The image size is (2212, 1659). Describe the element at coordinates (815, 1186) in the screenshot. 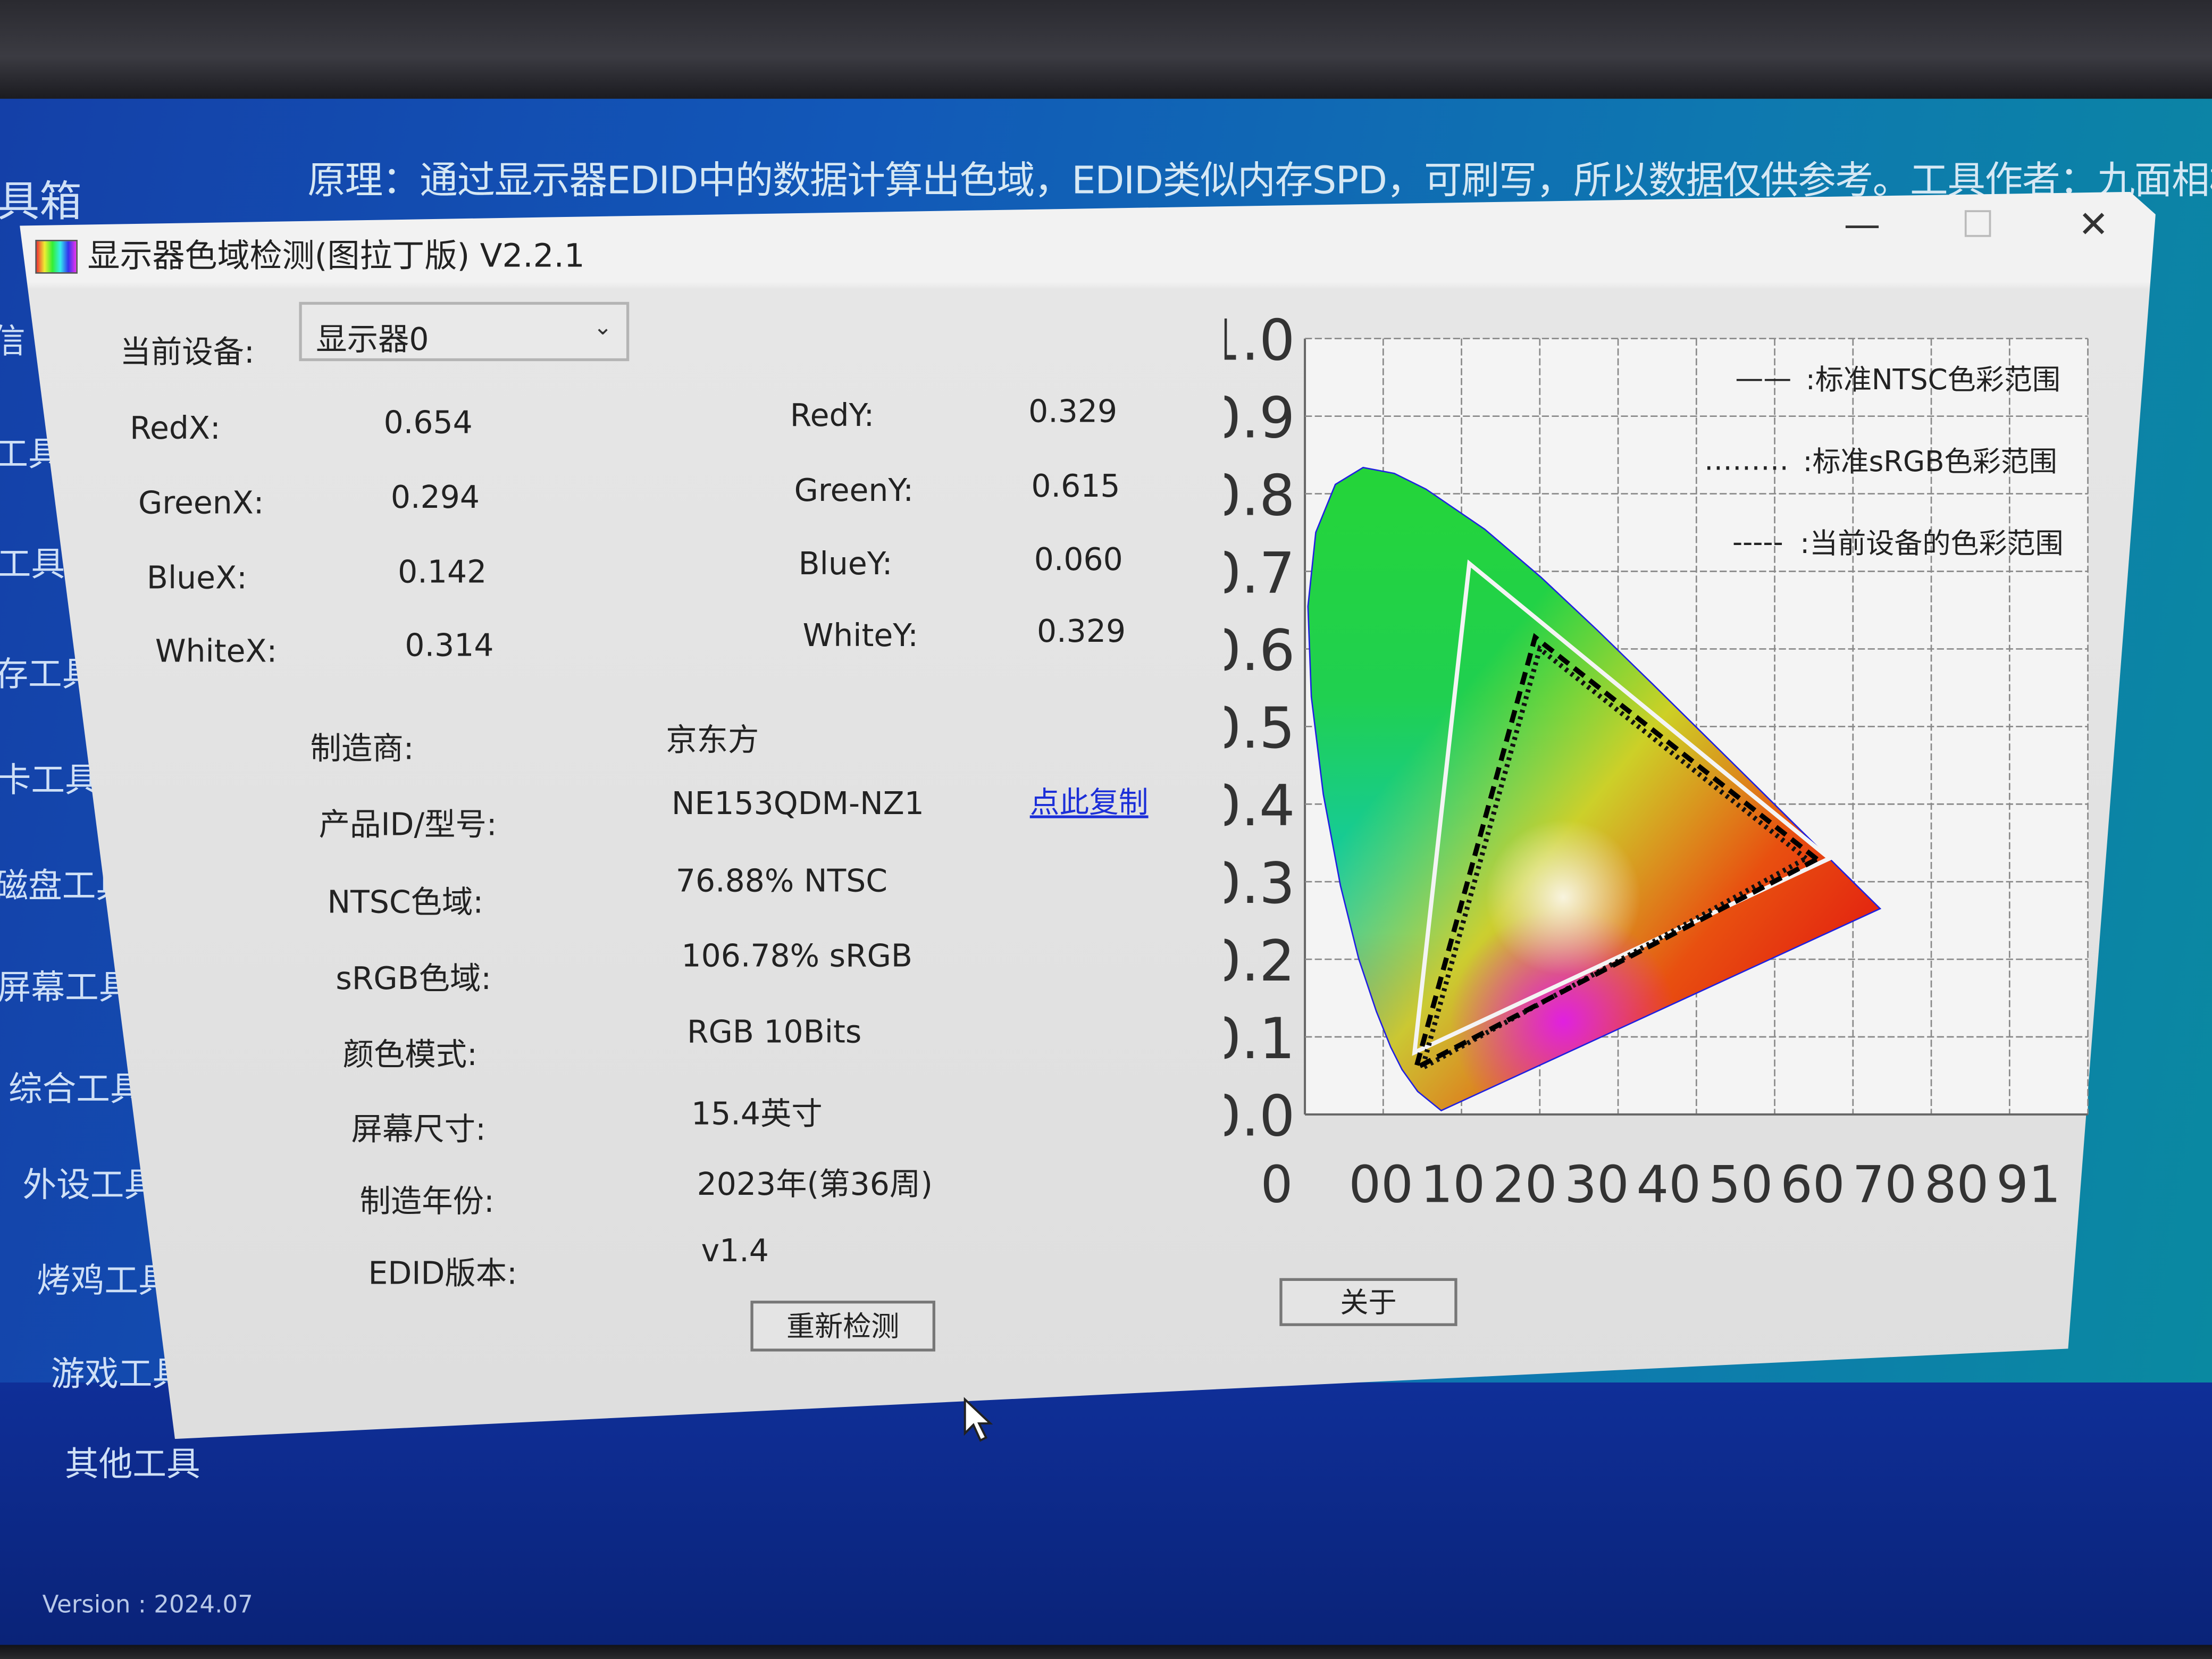

I see `manufacture-year-value: 2023年(第36周)` at that location.